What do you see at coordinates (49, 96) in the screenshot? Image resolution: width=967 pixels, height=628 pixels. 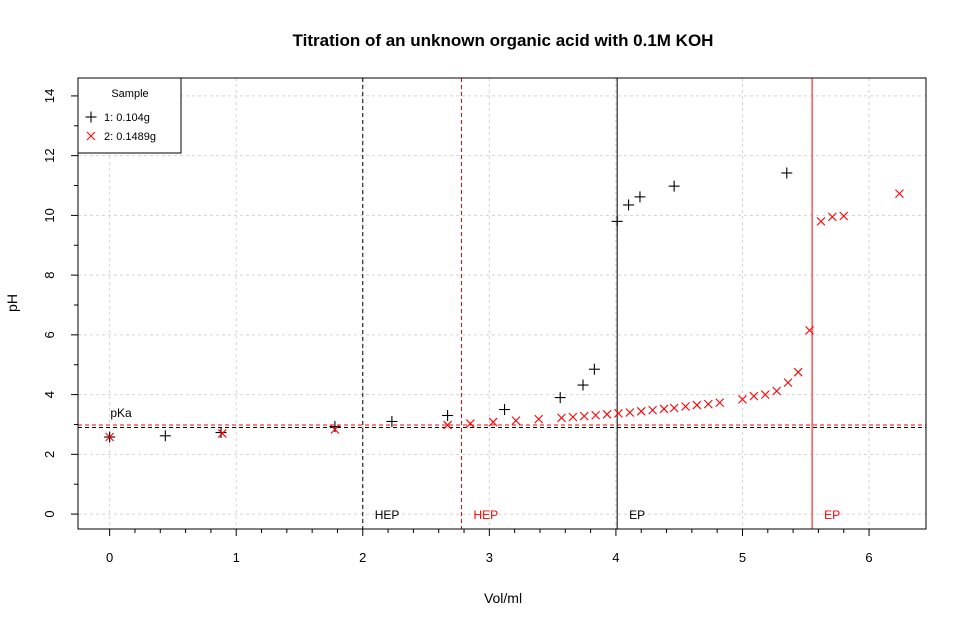 I see `y-tick-label: 14` at bounding box center [49, 96].